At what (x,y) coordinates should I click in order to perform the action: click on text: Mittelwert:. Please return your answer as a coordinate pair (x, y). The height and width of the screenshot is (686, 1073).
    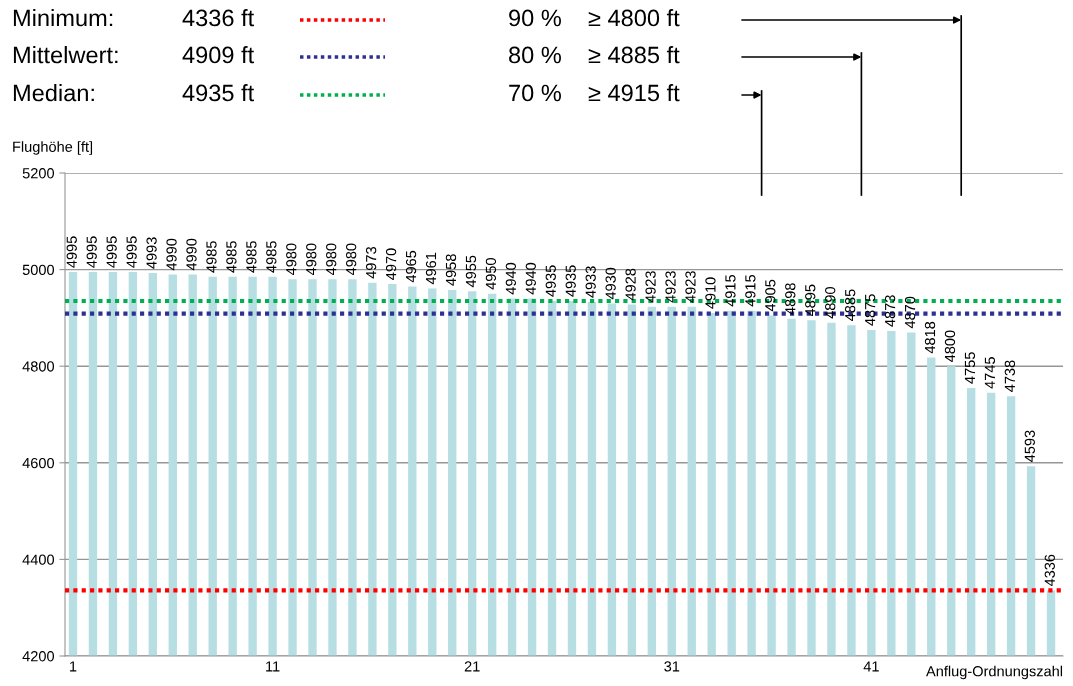
    Looking at the image, I should click on (65, 55).